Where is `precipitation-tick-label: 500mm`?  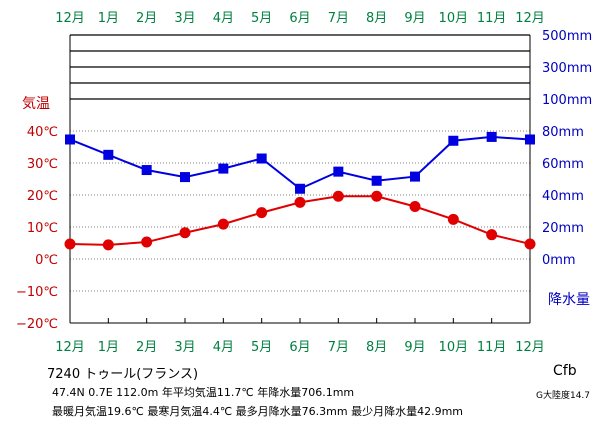
precipitation-tick-label: 500mm is located at coordinates (567, 36).